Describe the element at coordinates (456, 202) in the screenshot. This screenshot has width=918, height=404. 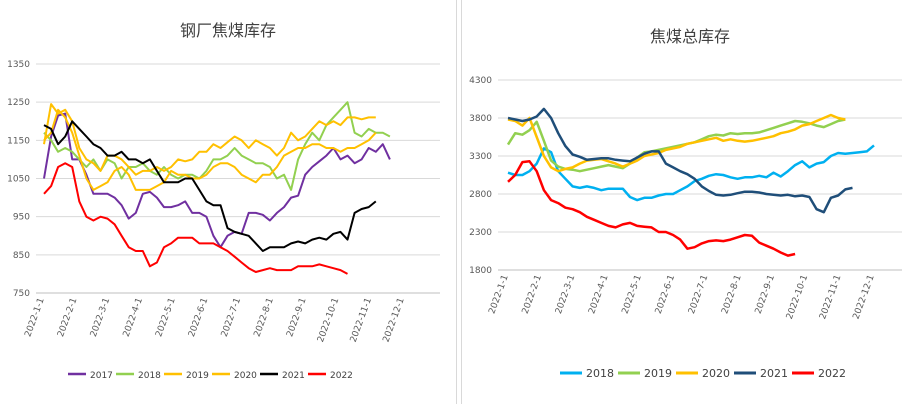
I see `panel-divider` at that location.